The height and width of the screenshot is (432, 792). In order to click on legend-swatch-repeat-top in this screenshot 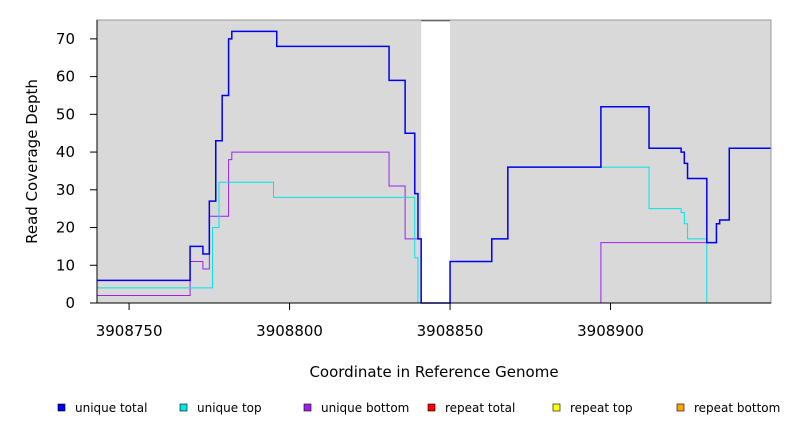, I will do `click(556, 407)`.